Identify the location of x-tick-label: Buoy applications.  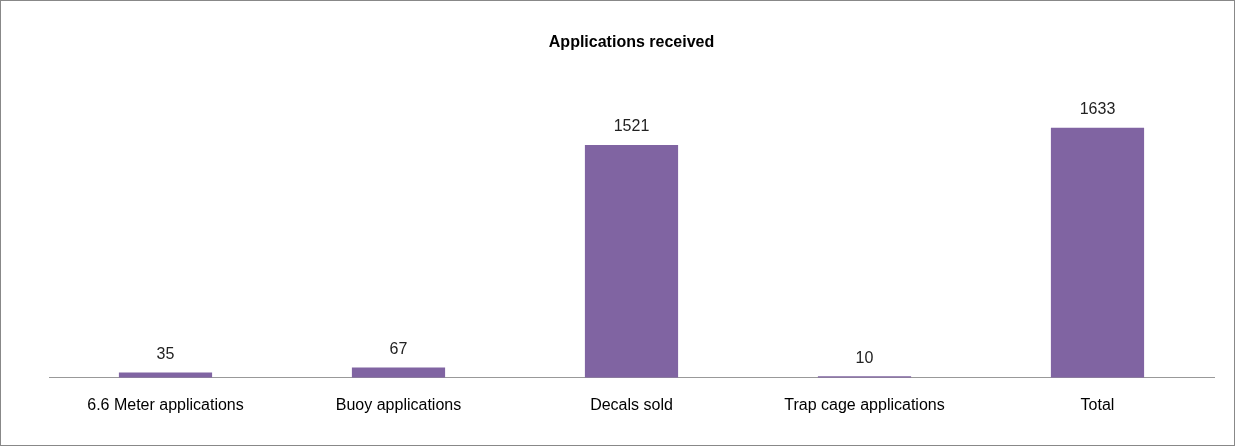
(398, 404).